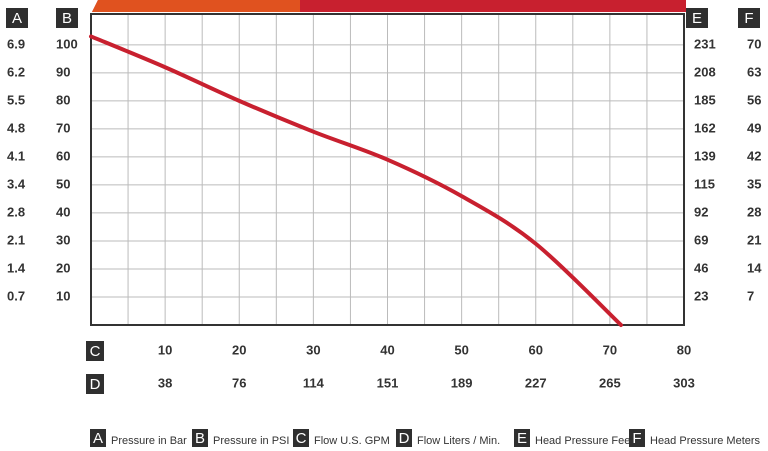 Image resolution: width=768 pixels, height=451 pixels. I want to click on y-tick-label: 90, so click(63, 71).